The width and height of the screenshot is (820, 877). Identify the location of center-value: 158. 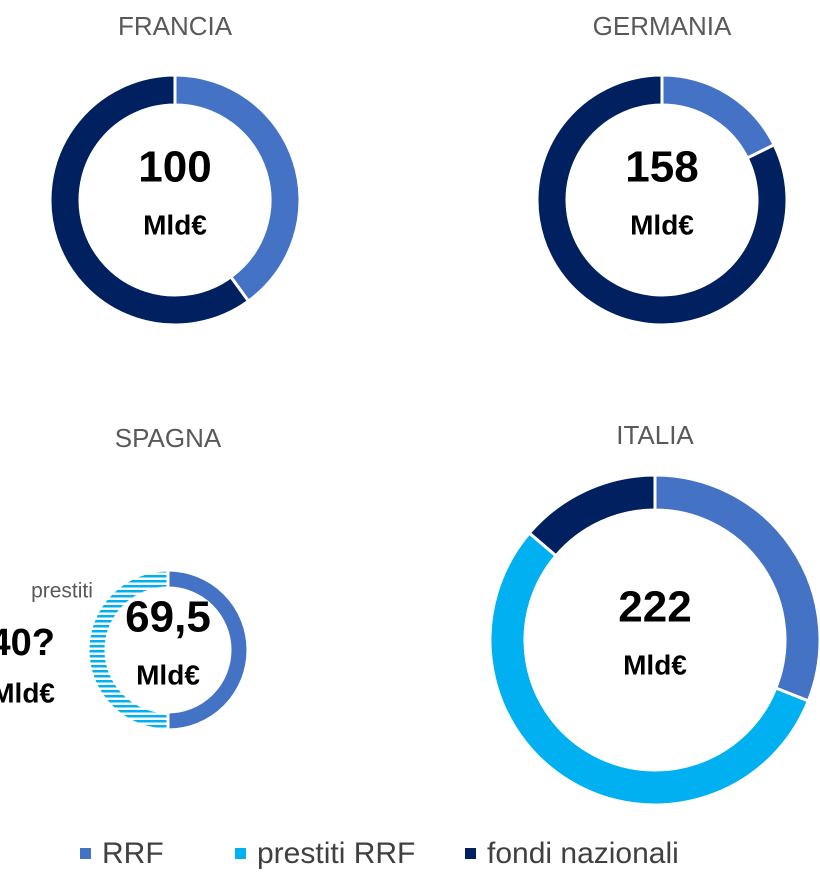
(661, 167).